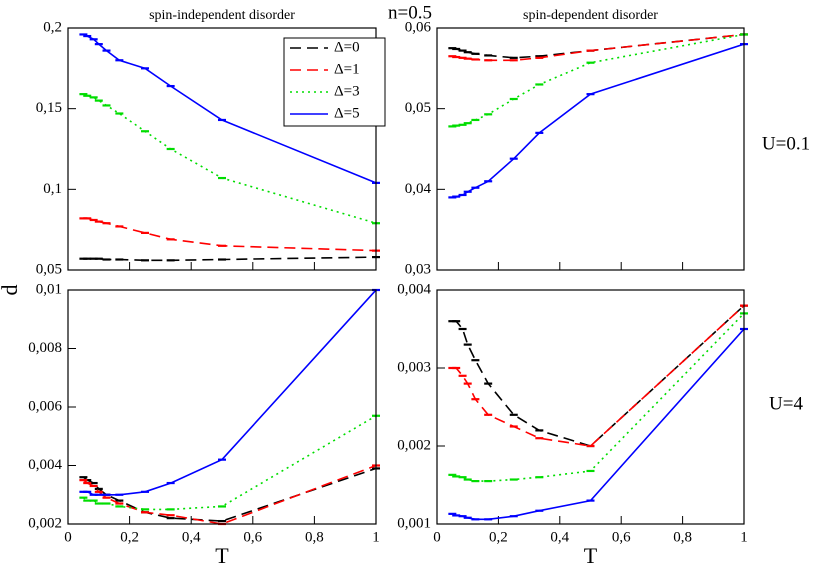 The height and width of the screenshot is (574, 817). What do you see at coordinates (347, 47) in the screenshot?
I see `legend-label: Δ=0` at bounding box center [347, 47].